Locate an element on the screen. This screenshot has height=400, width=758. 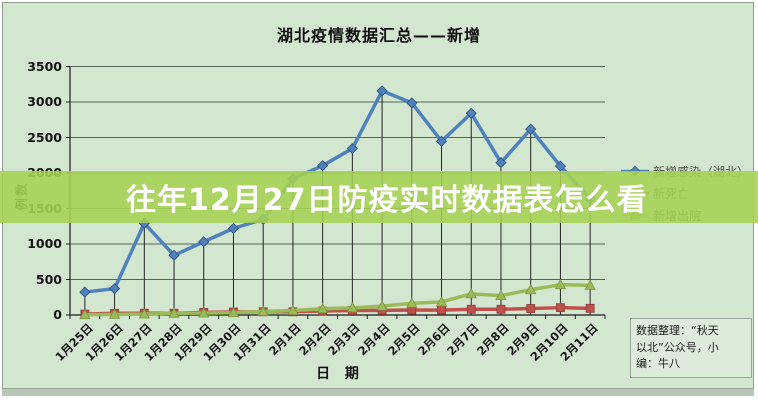
y-tick-label: 0 is located at coordinates (57, 314).